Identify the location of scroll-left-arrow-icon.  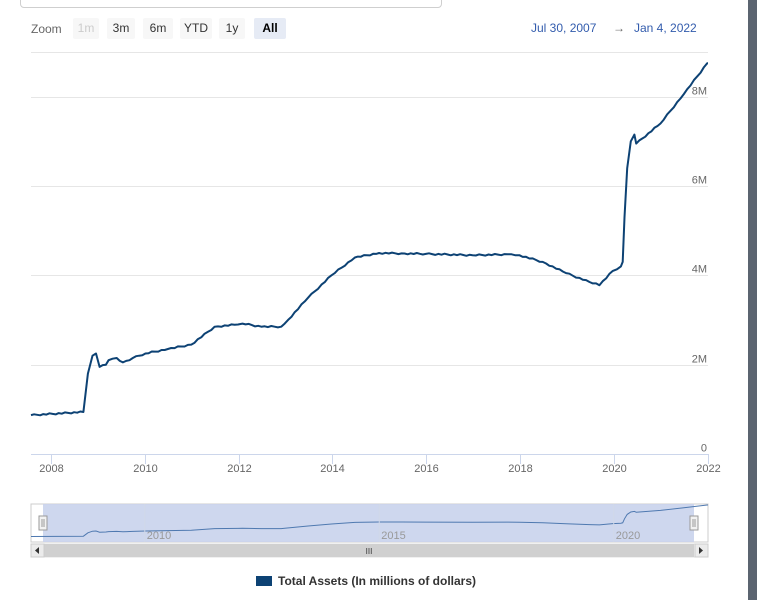
(37, 550).